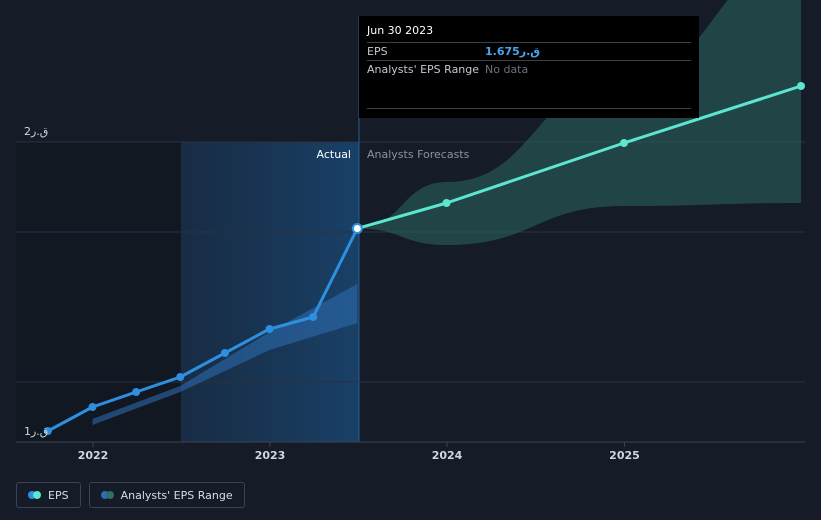  Describe the element at coordinates (357, 228) in the screenshot. I see `current-eps-point` at that location.